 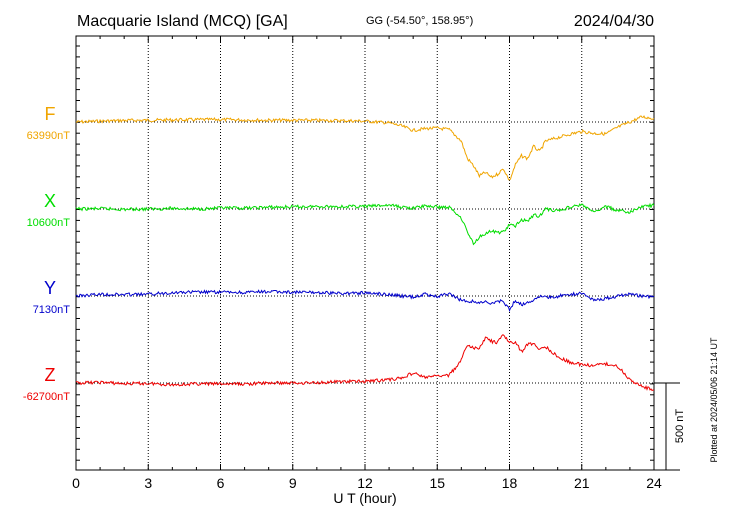 What do you see at coordinates (50, 288) in the screenshot?
I see `series-y-name: Y` at bounding box center [50, 288].